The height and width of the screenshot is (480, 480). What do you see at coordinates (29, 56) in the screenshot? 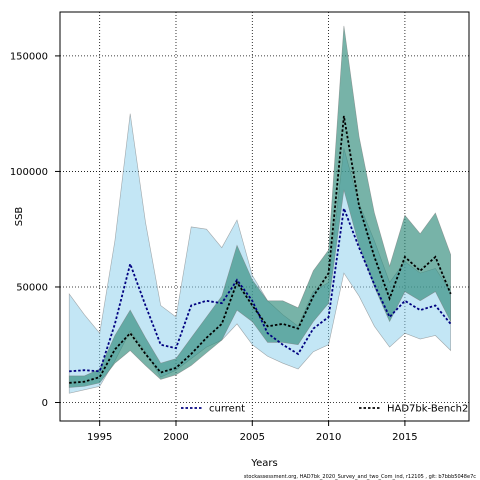
I see `y-tick-label: 150000` at bounding box center [29, 56].